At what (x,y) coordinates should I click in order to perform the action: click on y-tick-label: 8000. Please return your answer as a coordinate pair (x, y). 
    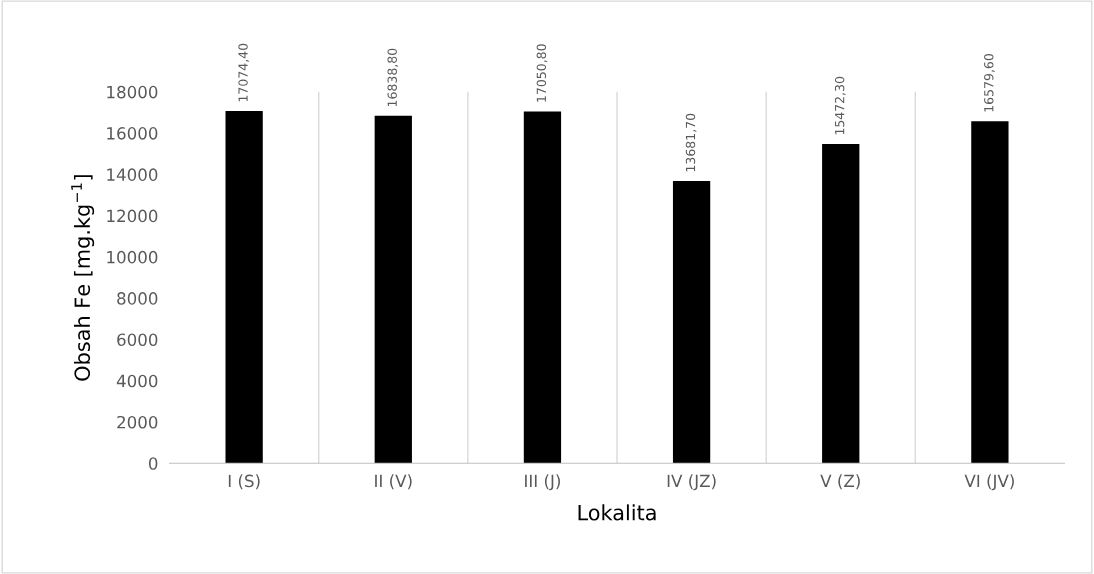
    Looking at the image, I should click on (137, 298).